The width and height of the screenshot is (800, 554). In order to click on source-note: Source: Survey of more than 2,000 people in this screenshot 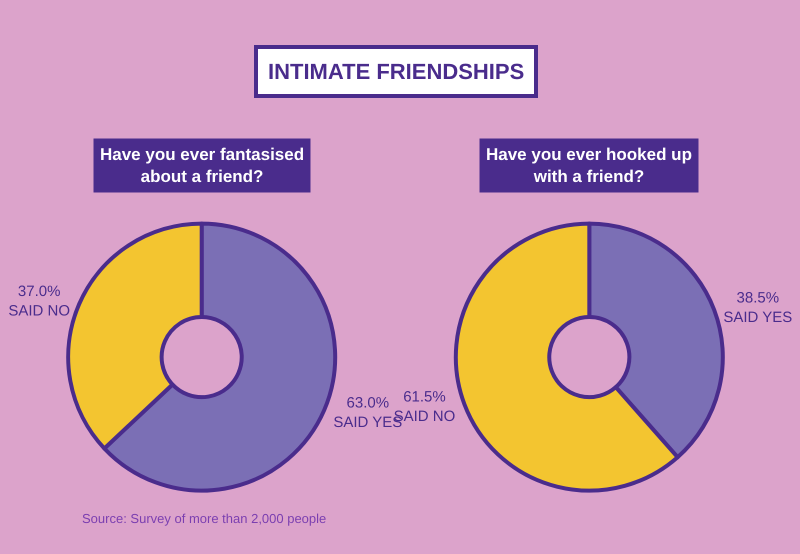, I will do `click(204, 518)`.